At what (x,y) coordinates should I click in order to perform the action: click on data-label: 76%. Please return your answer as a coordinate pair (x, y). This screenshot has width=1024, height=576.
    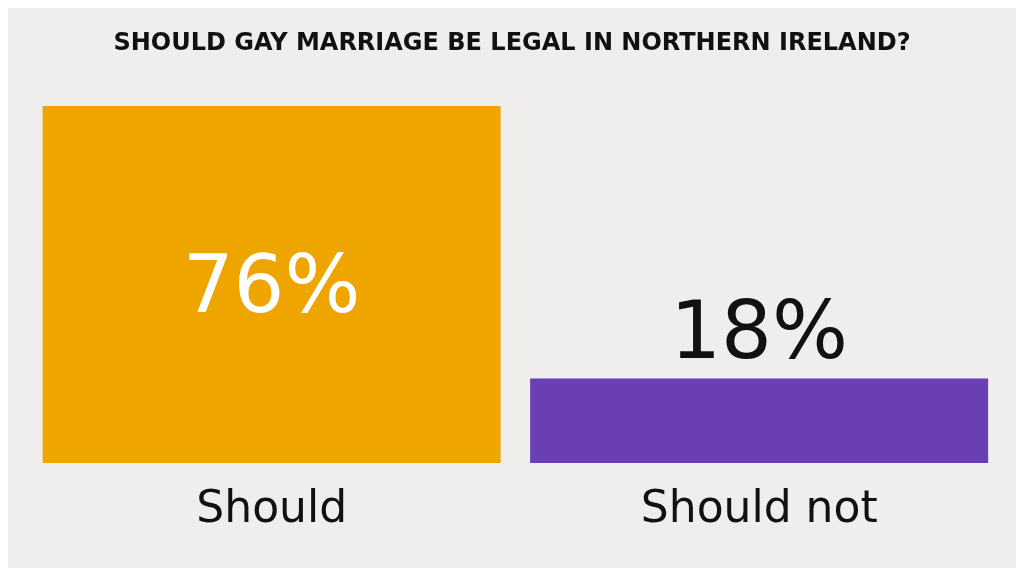
    Looking at the image, I should click on (271, 284).